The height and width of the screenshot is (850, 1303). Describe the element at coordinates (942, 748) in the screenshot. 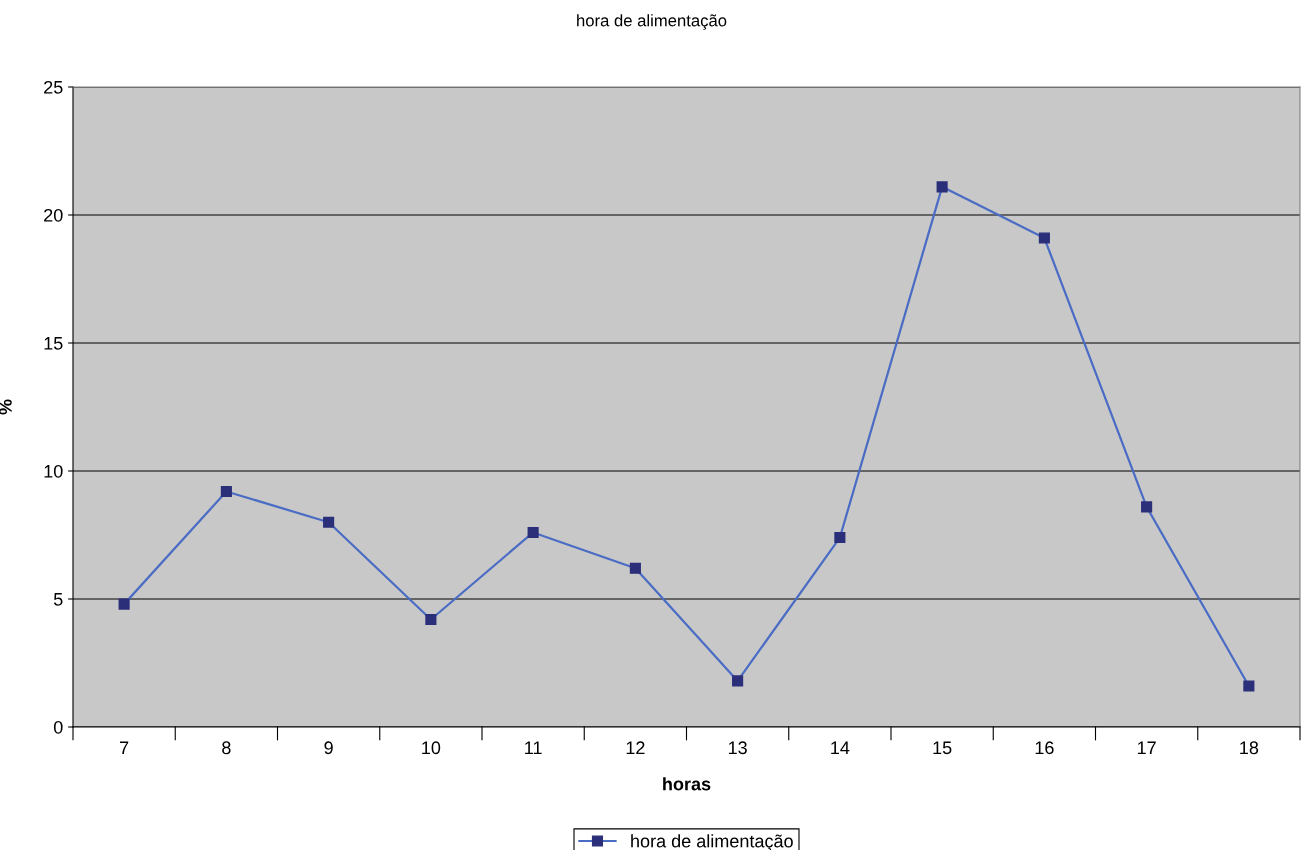

I see `x-tick-label: 15` at that location.